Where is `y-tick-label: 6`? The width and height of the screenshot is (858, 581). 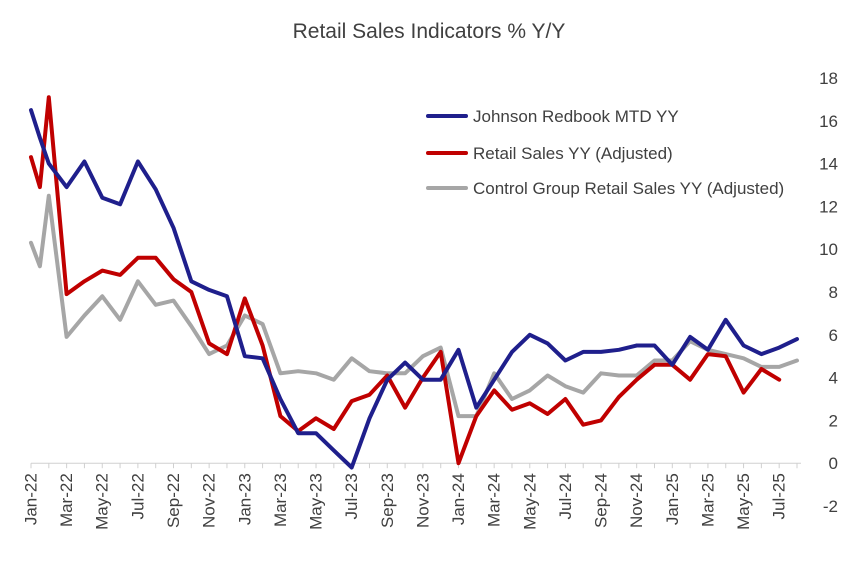
y-tick-label: 6 is located at coordinates (833, 335).